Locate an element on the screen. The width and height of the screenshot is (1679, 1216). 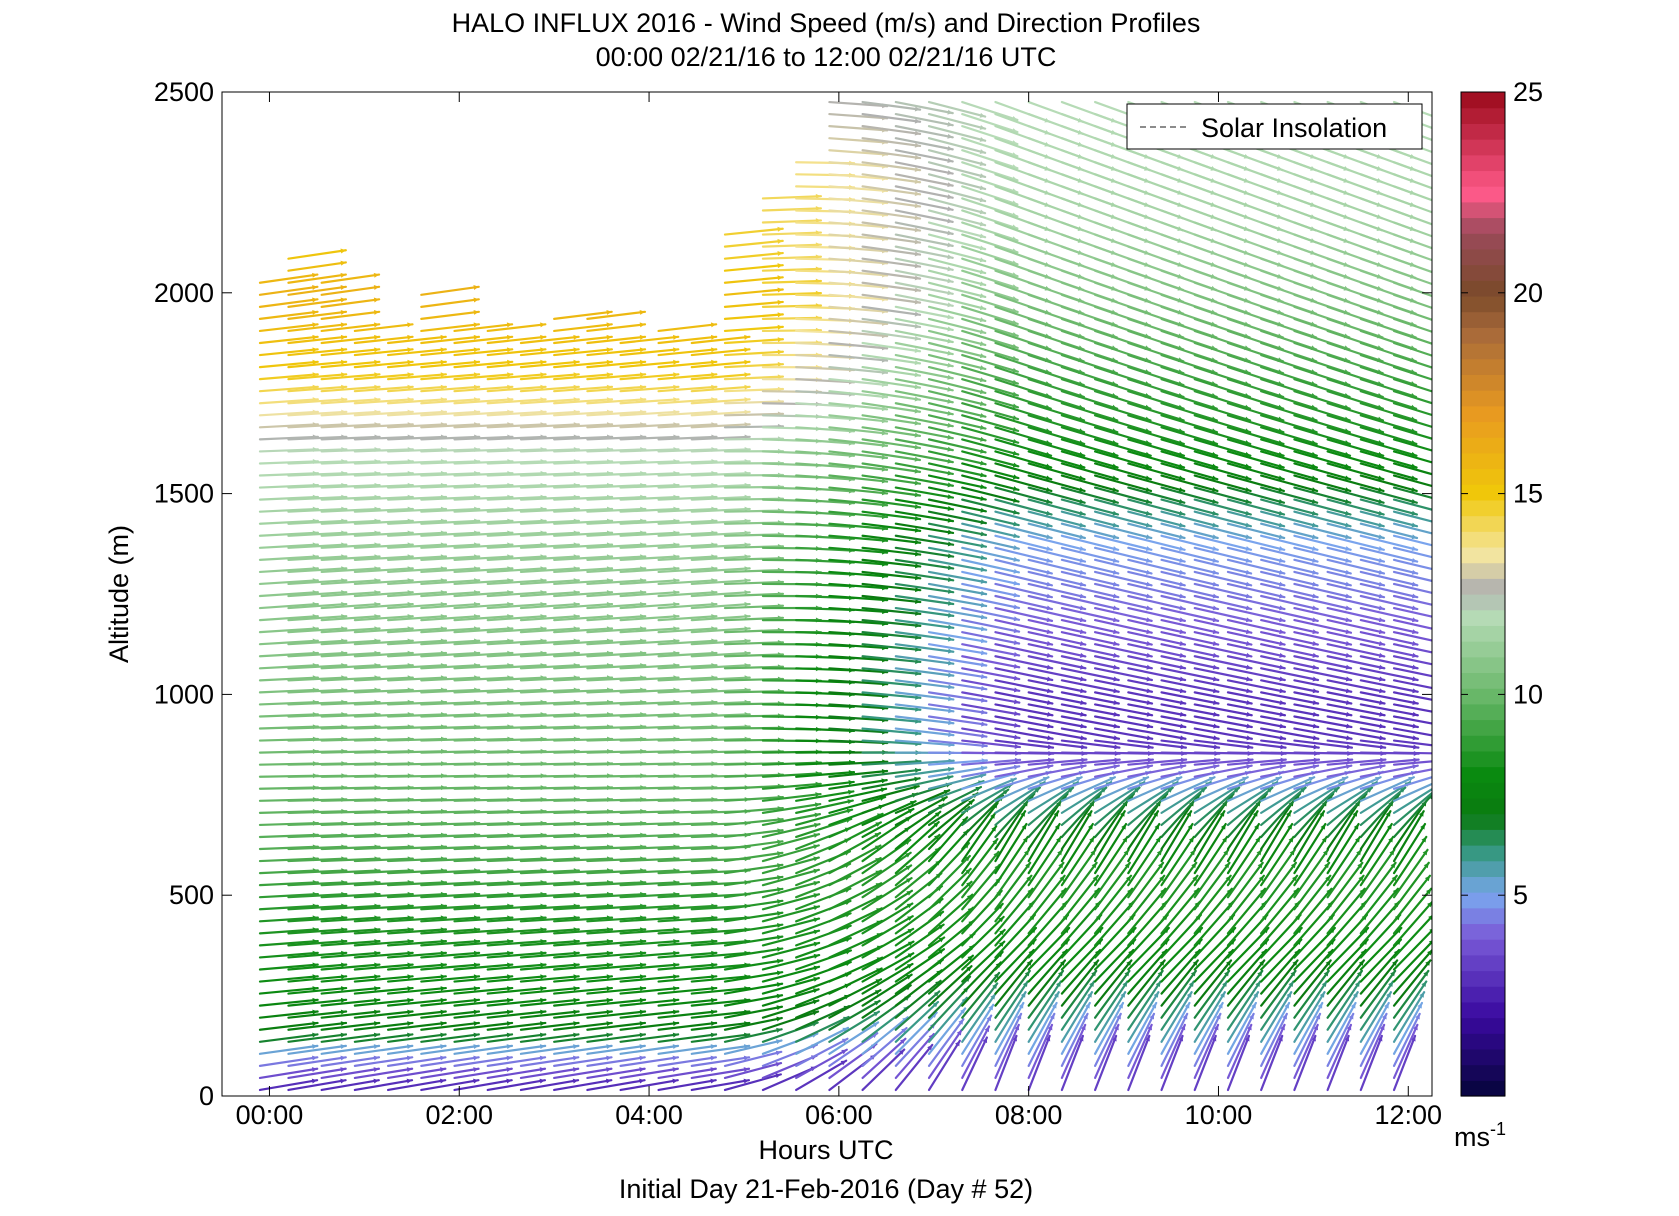
y-tick-label: 0 is located at coordinates (206, 1096).